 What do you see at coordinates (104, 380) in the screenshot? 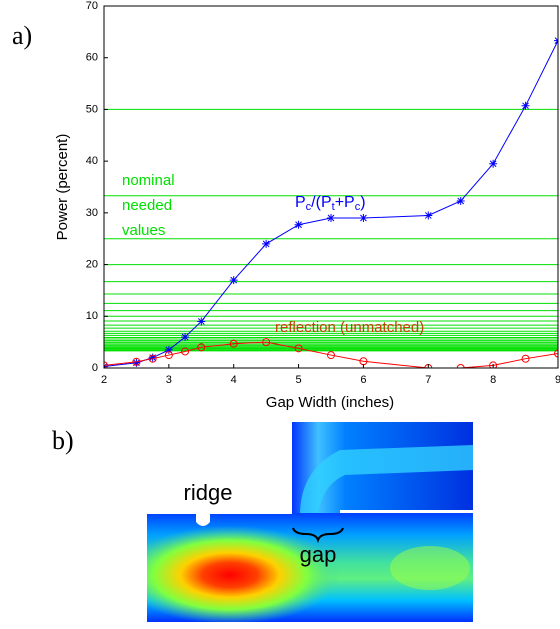
I see `x-tick-label: 2` at bounding box center [104, 380].